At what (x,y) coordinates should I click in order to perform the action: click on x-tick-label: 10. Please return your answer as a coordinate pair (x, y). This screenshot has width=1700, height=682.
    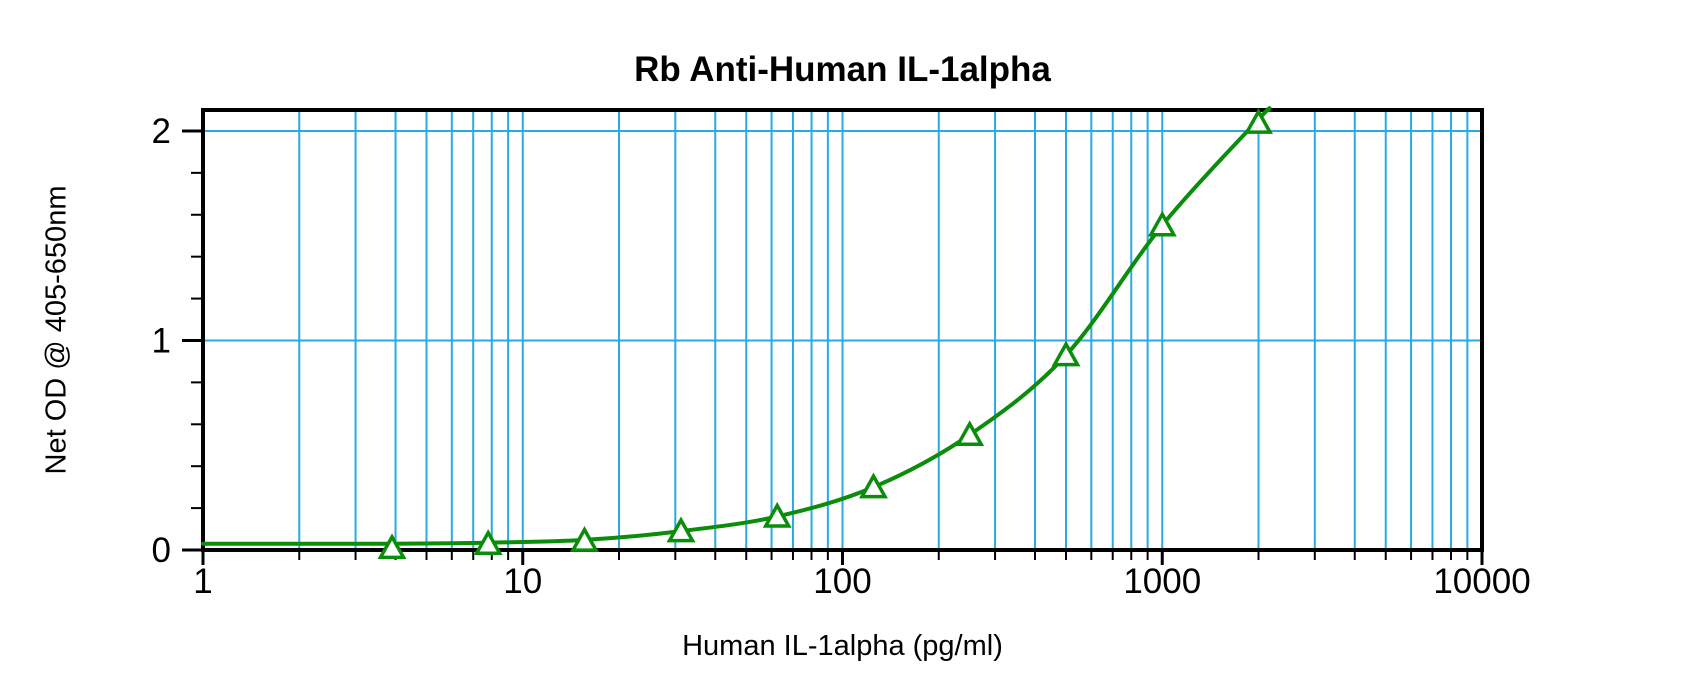
    Looking at the image, I should click on (522, 581).